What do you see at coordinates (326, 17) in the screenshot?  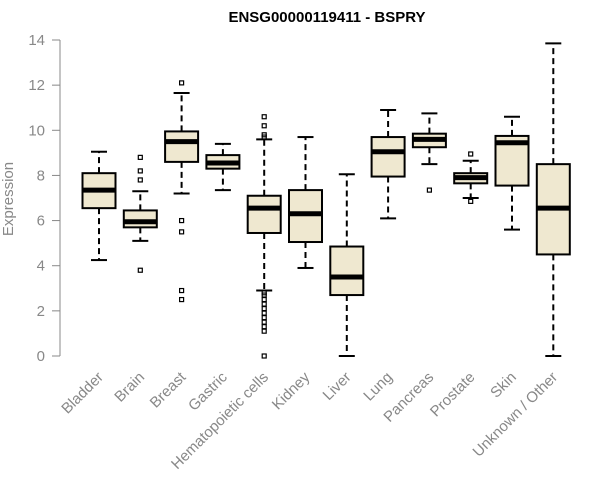 I see `chart-title: ENSG00000119411 - BSPRY` at bounding box center [326, 17].